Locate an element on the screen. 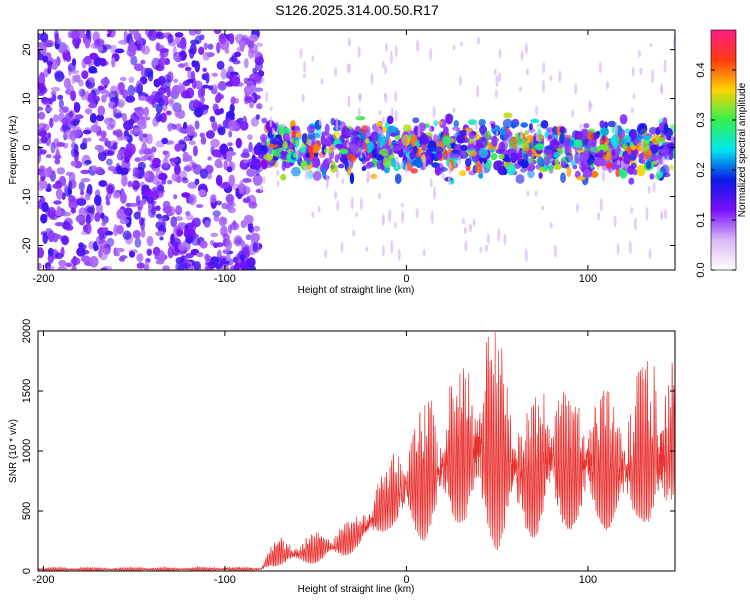  x-tick-label: -200 is located at coordinates (43, 279).